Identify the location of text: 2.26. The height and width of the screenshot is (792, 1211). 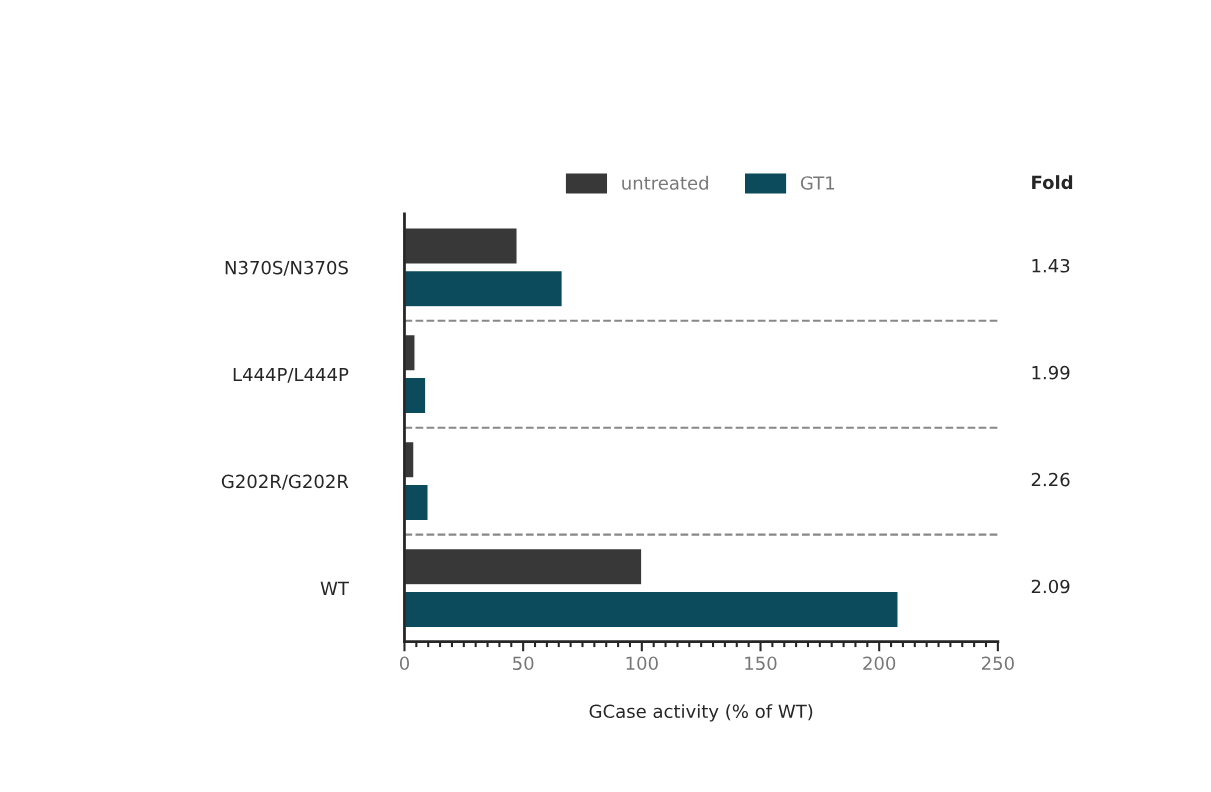
(1050, 479).